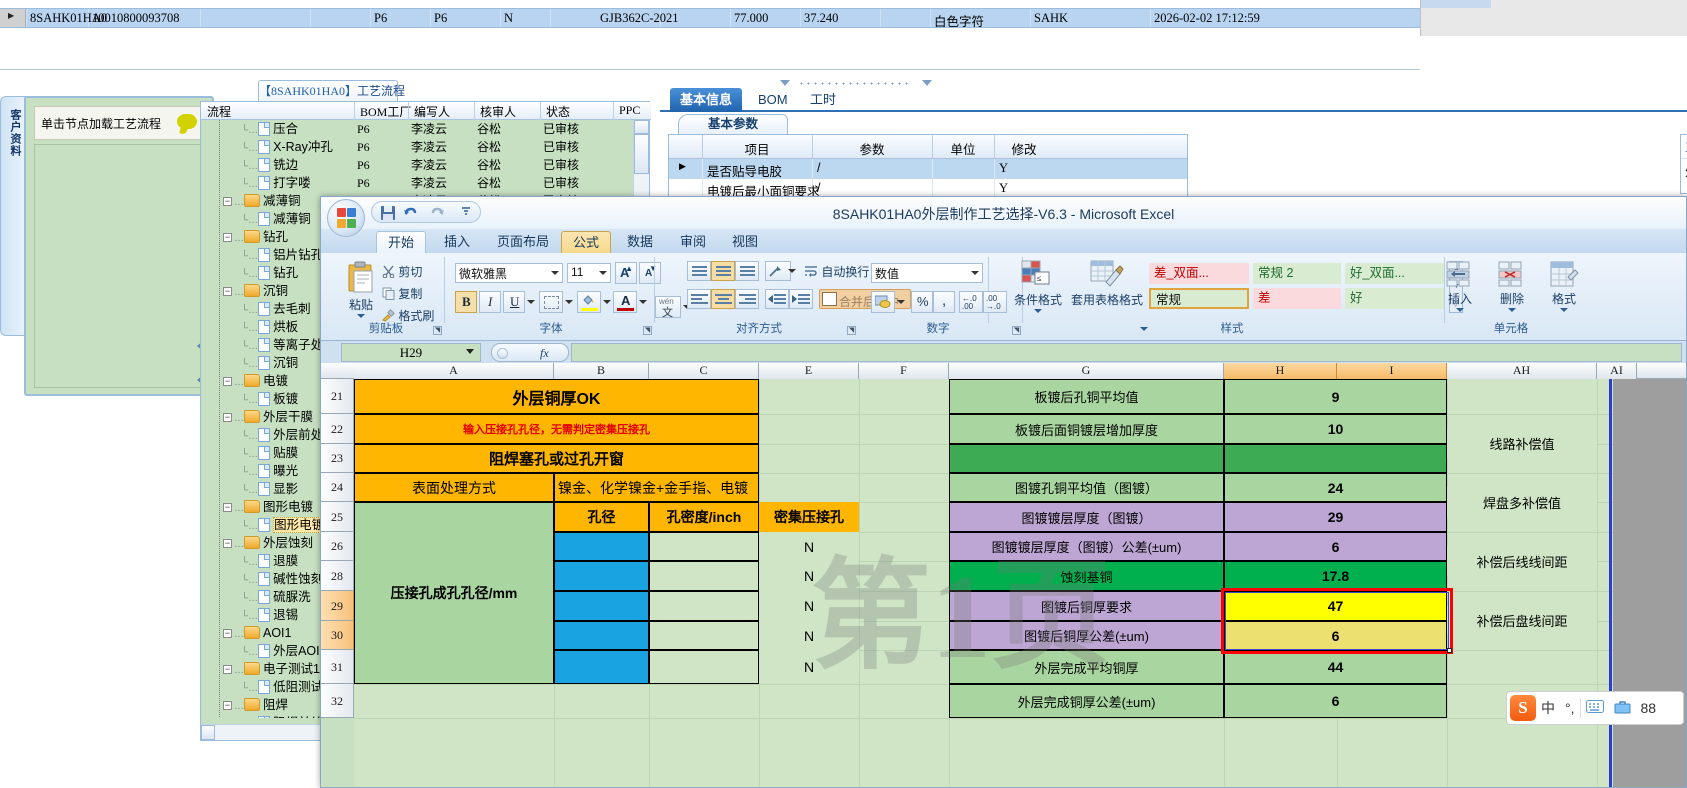 The width and height of the screenshot is (1687, 788). What do you see at coordinates (1522, 502) in the screenshot?
I see `cell-AH25-note: 焊盘多补偿值` at bounding box center [1522, 502].